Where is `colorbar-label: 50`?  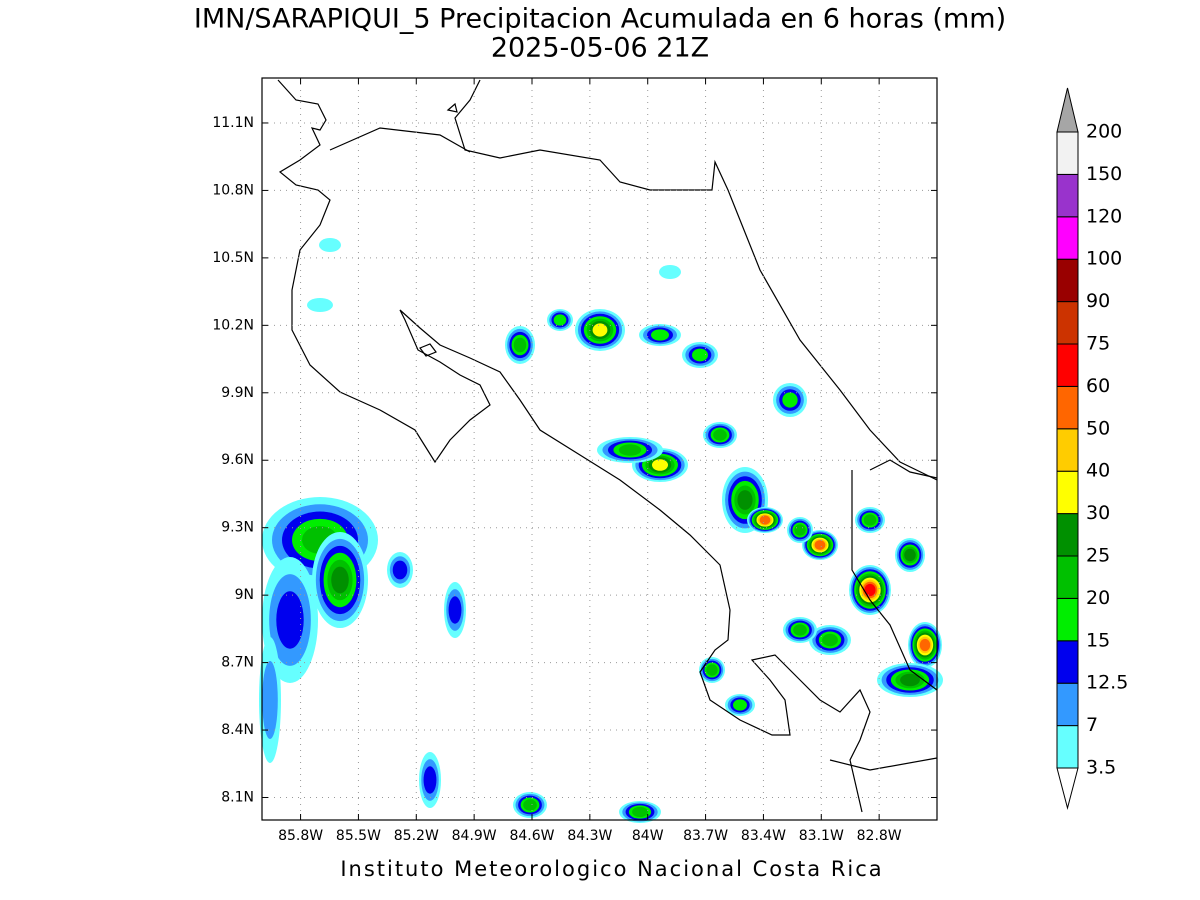 colorbar-label: 50 is located at coordinates (1098, 428).